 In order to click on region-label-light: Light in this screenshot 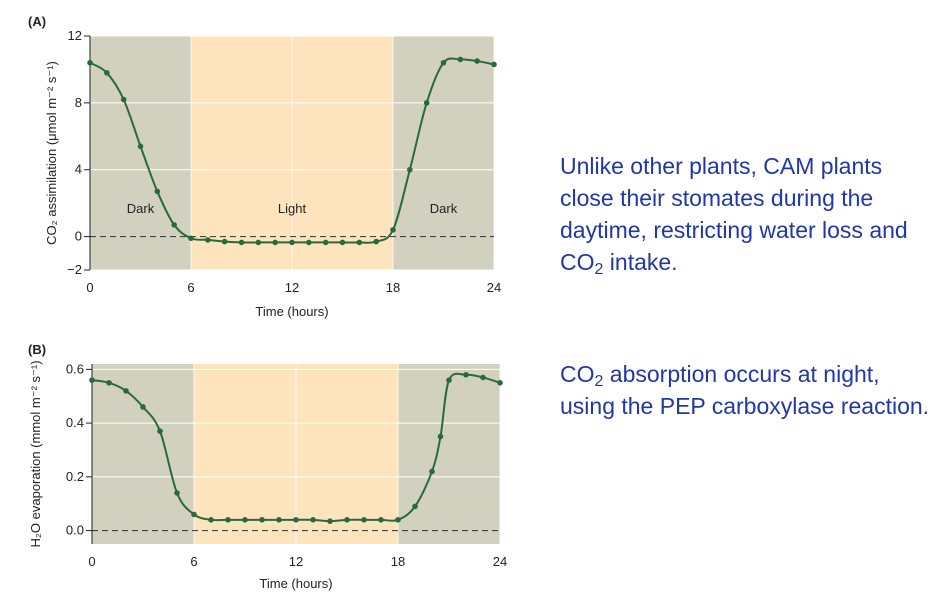, I will do `click(292, 208)`.